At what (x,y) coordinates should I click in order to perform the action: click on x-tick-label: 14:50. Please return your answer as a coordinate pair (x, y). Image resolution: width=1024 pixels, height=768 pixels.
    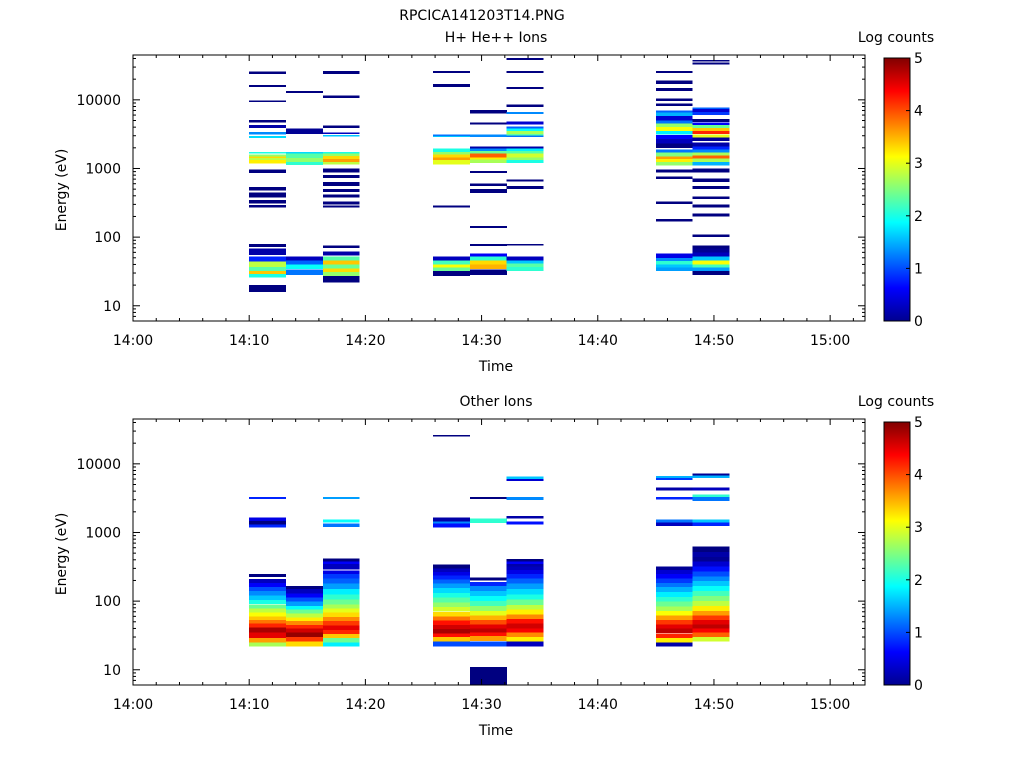
    Looking at the image, I should click on (714, 705).